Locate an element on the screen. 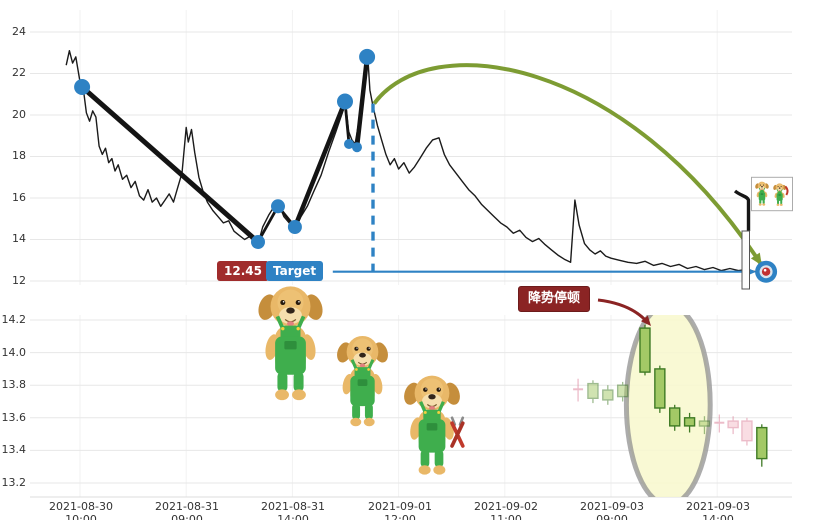 This screenshot has height=520, width=822. target-bullseye-icon is located at coordinates (766, 271).